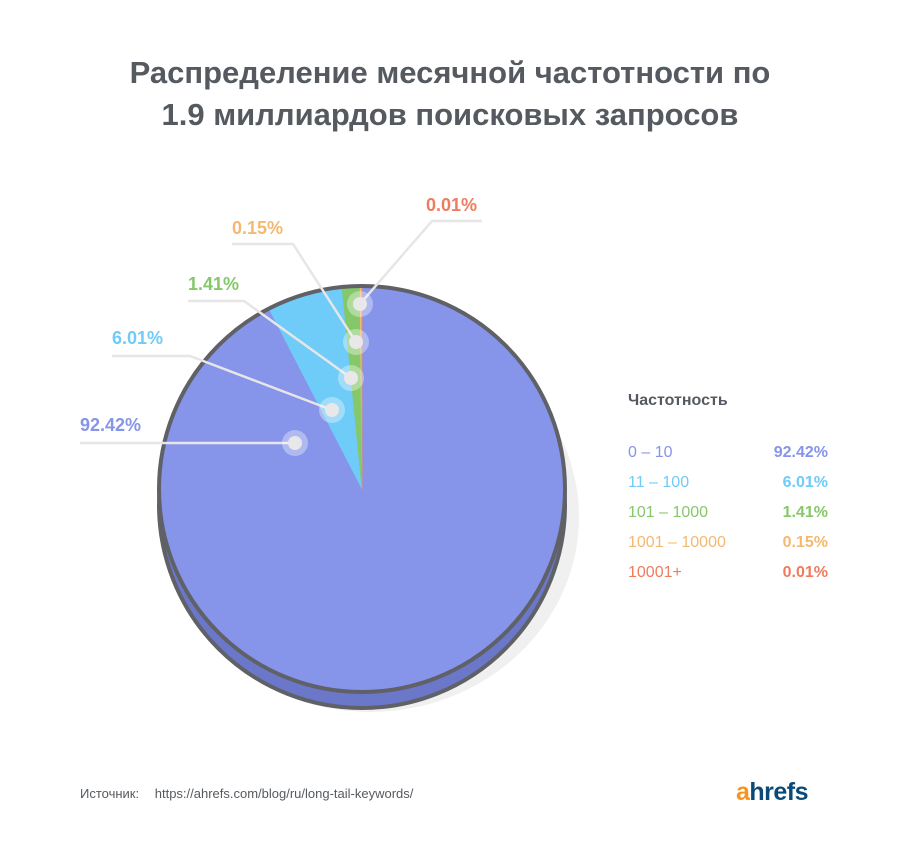 The height and width of the screenshot is (864, 900). Describe the element at coordinates (800, 452) in the screenshot. I see `legend-value-1: 92.42%` at that location.